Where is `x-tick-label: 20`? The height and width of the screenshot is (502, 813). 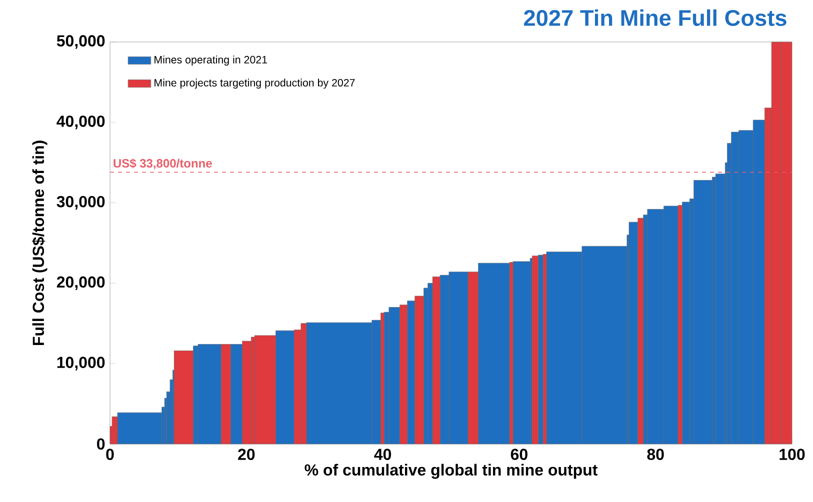
x-tick-label: 20 is located at coordinates (246, 454).